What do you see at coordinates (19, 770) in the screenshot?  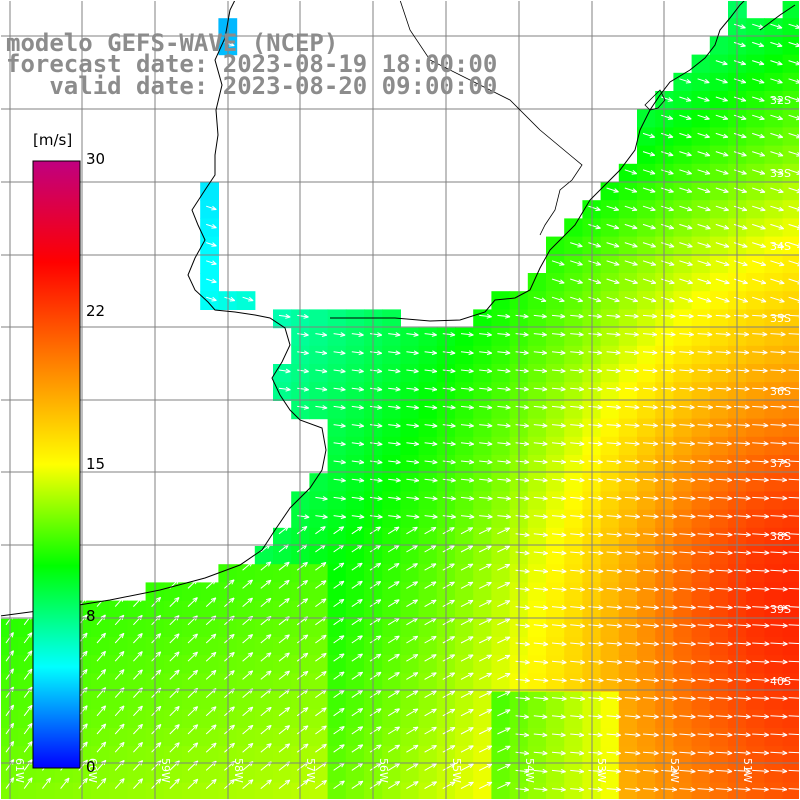 I see `lon-label: 61W` at bounding box center [19, 770].